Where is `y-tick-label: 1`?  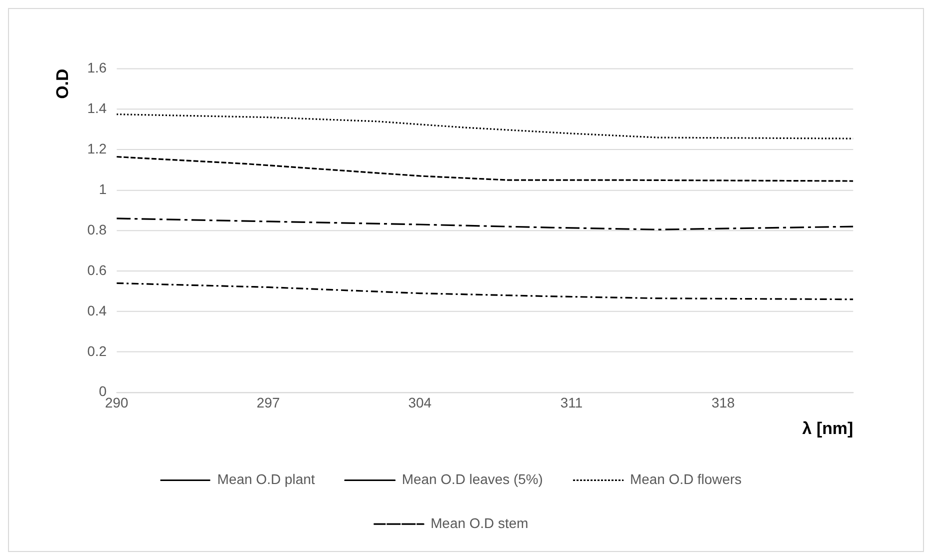
y-tick-label: 1 is located at coordinates (102, 188).